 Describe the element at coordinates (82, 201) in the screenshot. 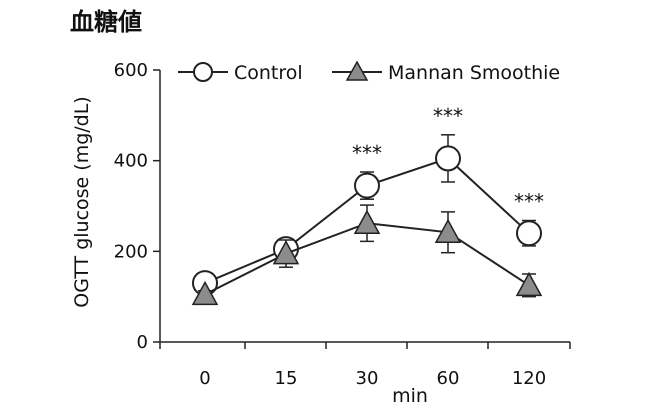

I see `y-axis-title: OGTT glucose (mg/dL)` at that location.